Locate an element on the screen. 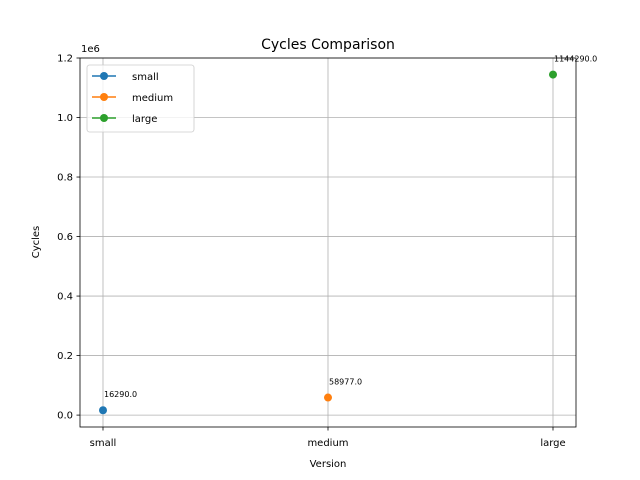 The image size is (640, 480). legend-marker-medium is located at coordinates (104, 97).